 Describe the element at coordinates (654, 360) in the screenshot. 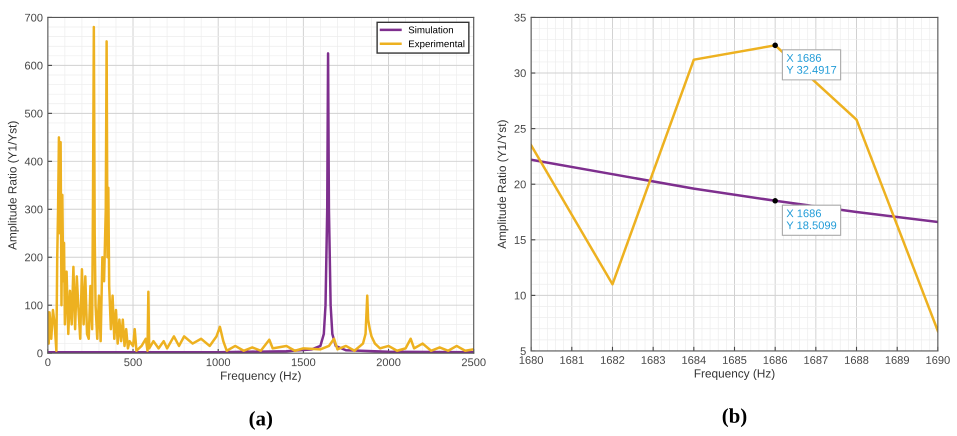

I see `x-tick-label: 1683` at that location.